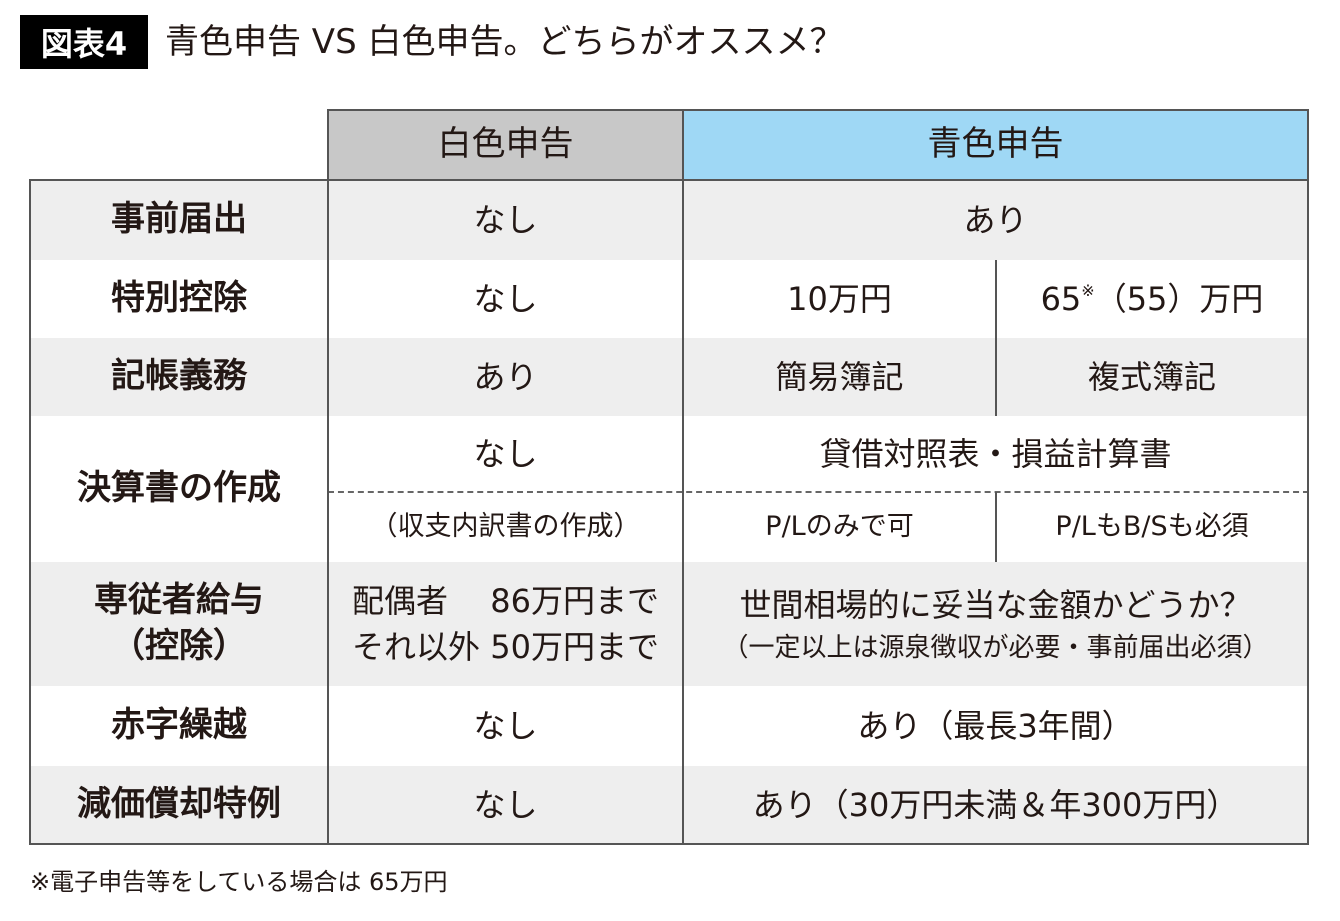 The width and height of the screenshot is (1340, 921). I want to click on header-bottom-border, so click(669, 180).